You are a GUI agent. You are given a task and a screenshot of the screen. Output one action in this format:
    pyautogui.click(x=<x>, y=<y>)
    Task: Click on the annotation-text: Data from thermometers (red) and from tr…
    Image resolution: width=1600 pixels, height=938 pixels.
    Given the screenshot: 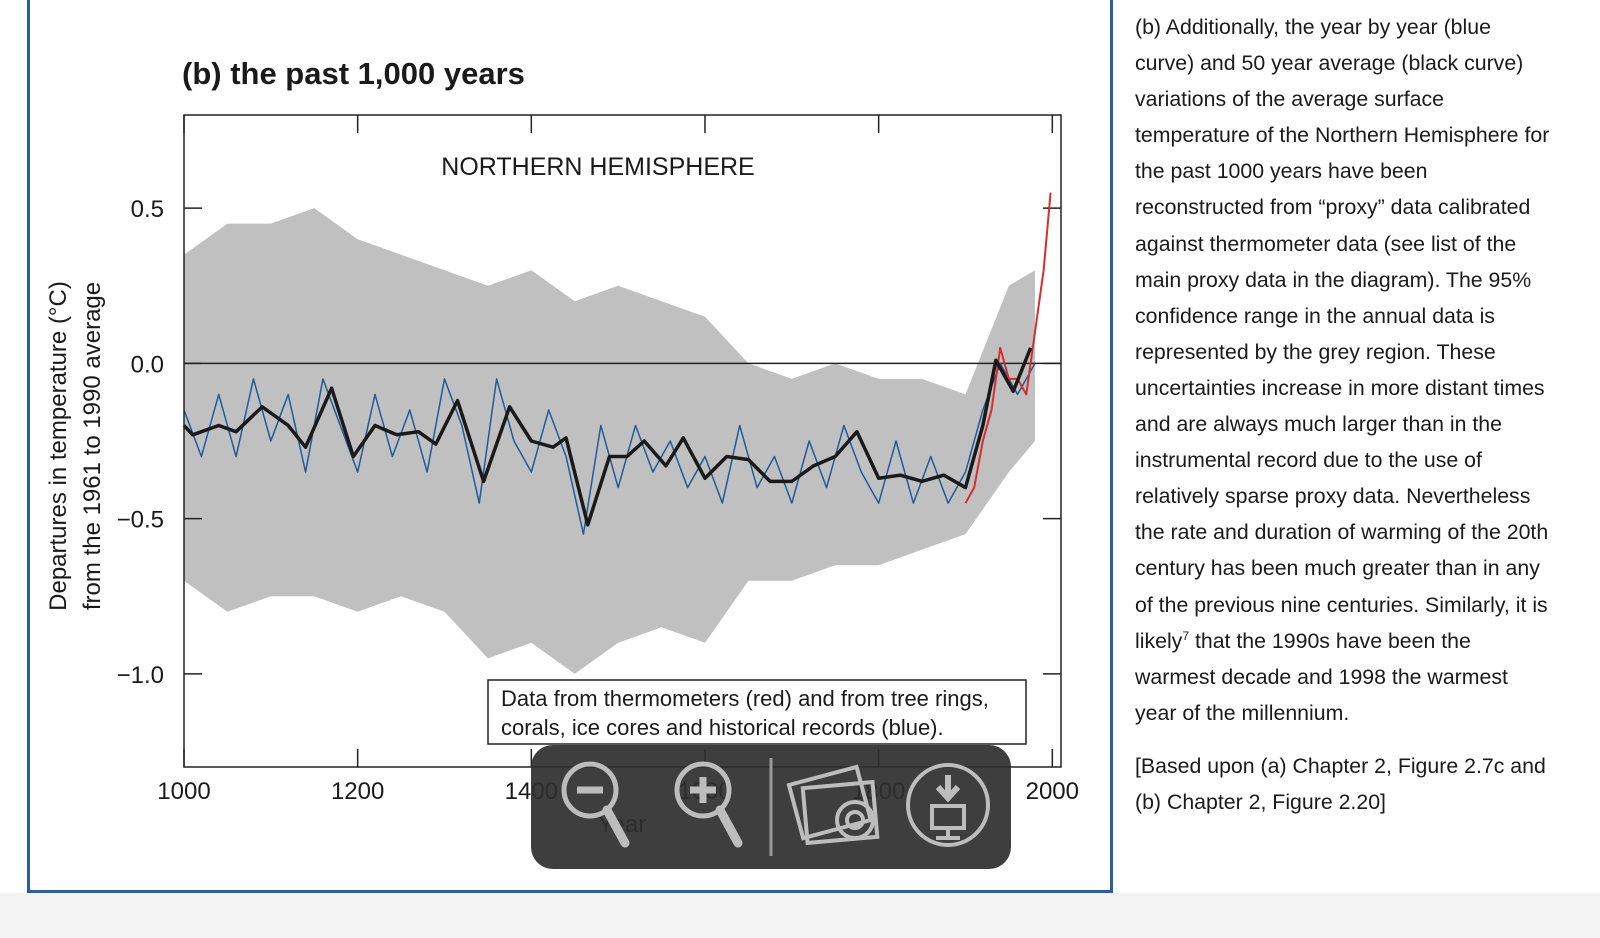 What is the action you would take?
    pyautogui.click(x=745, y=698)
    